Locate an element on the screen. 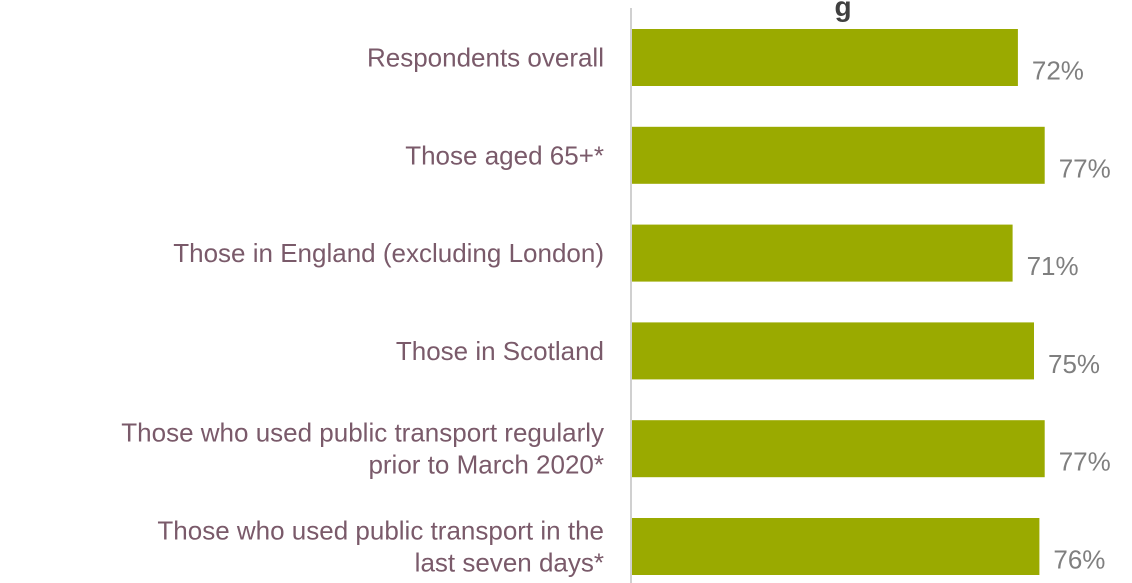  category-label-line: Those in England (excluding London) is located at coordinates (388, 253).